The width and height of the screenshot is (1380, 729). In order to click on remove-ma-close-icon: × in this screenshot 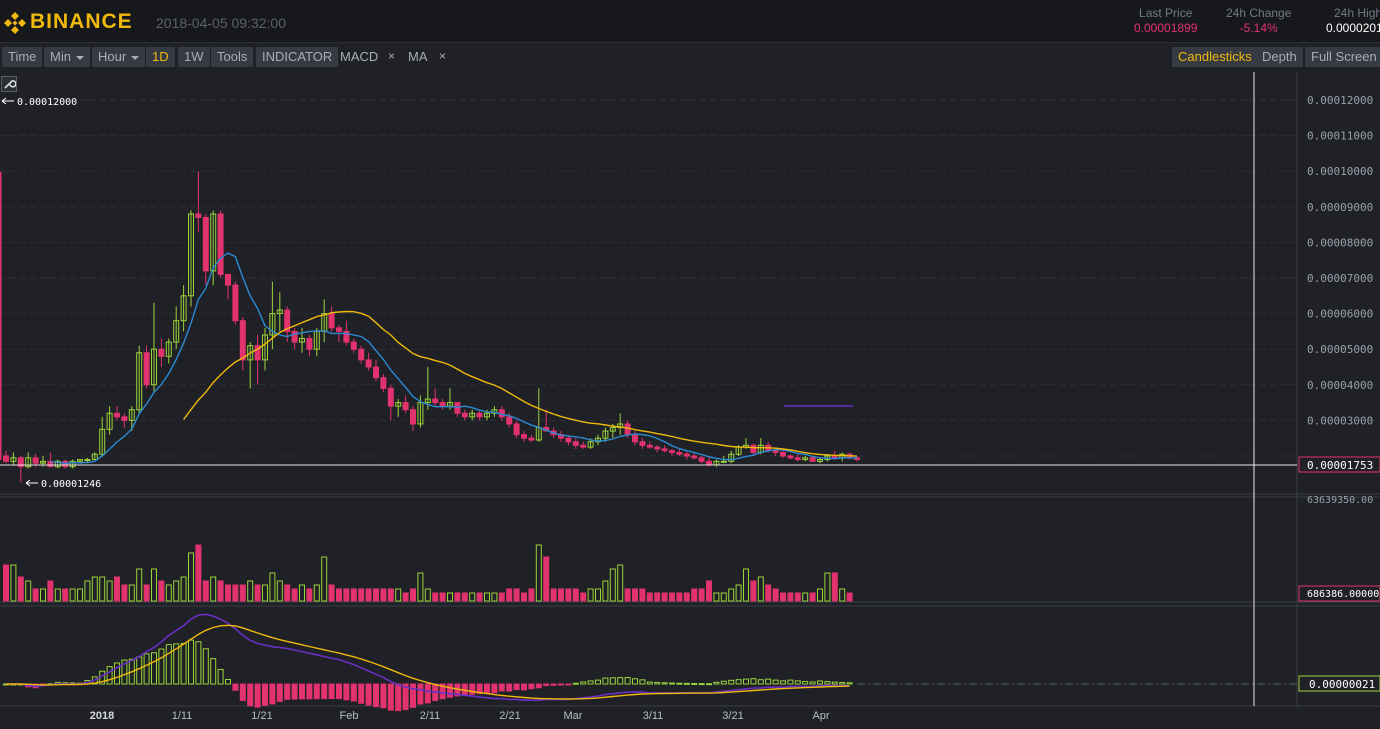, I will do `click(443, 56)`.